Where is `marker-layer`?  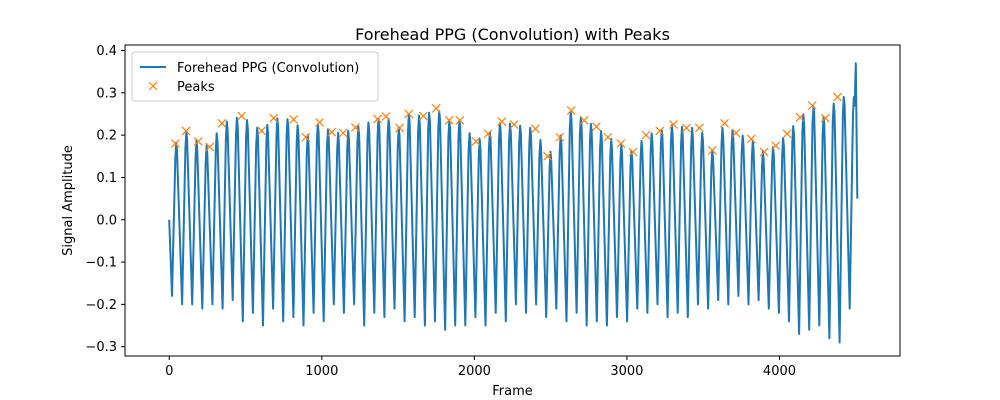 marker-layer is located at coordinates (506, 126).